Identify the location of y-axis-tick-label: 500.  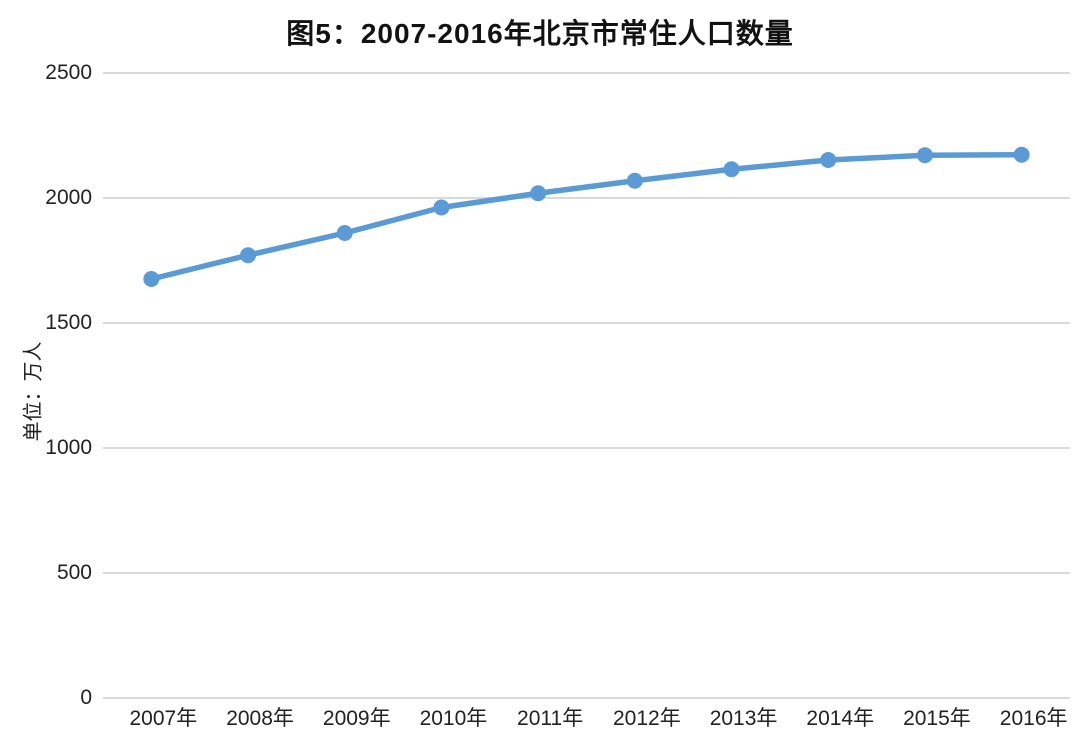
(74, 572).